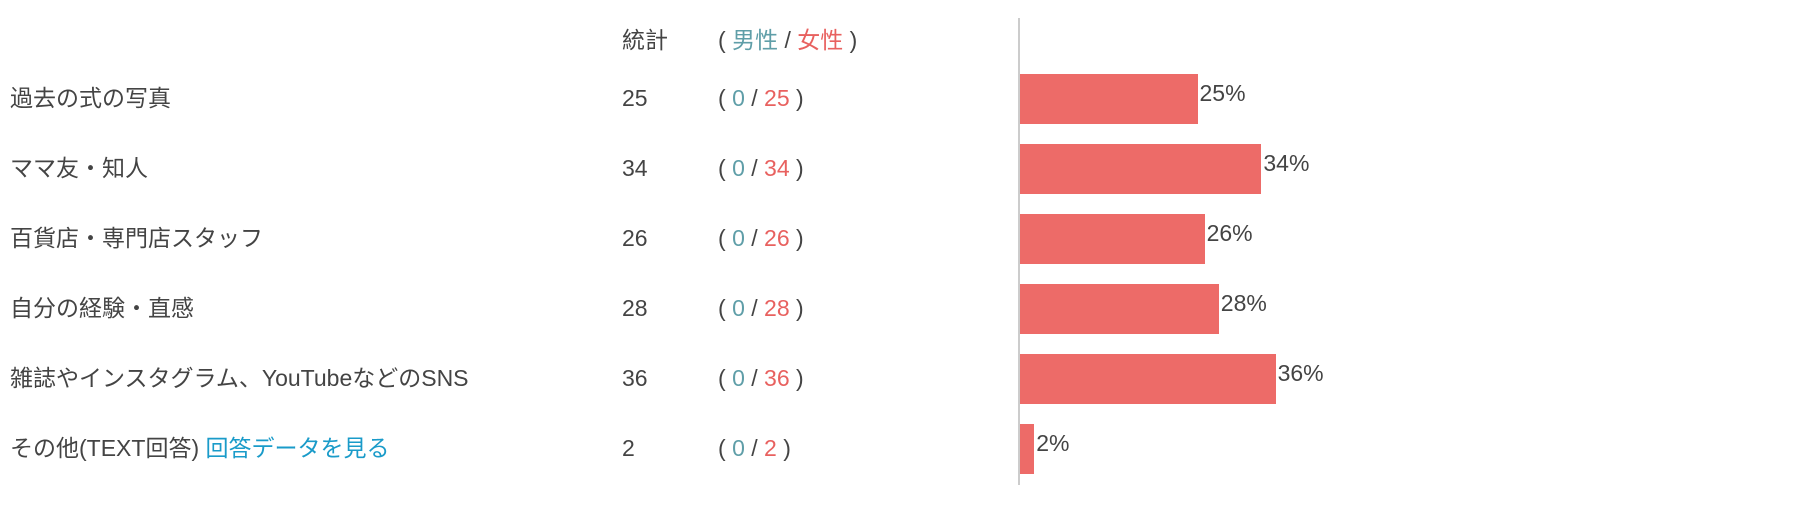 The height and width of the screenshot is (518, 1800). I want to click on row-label-text: ママ友・知人, so click(79, 168).